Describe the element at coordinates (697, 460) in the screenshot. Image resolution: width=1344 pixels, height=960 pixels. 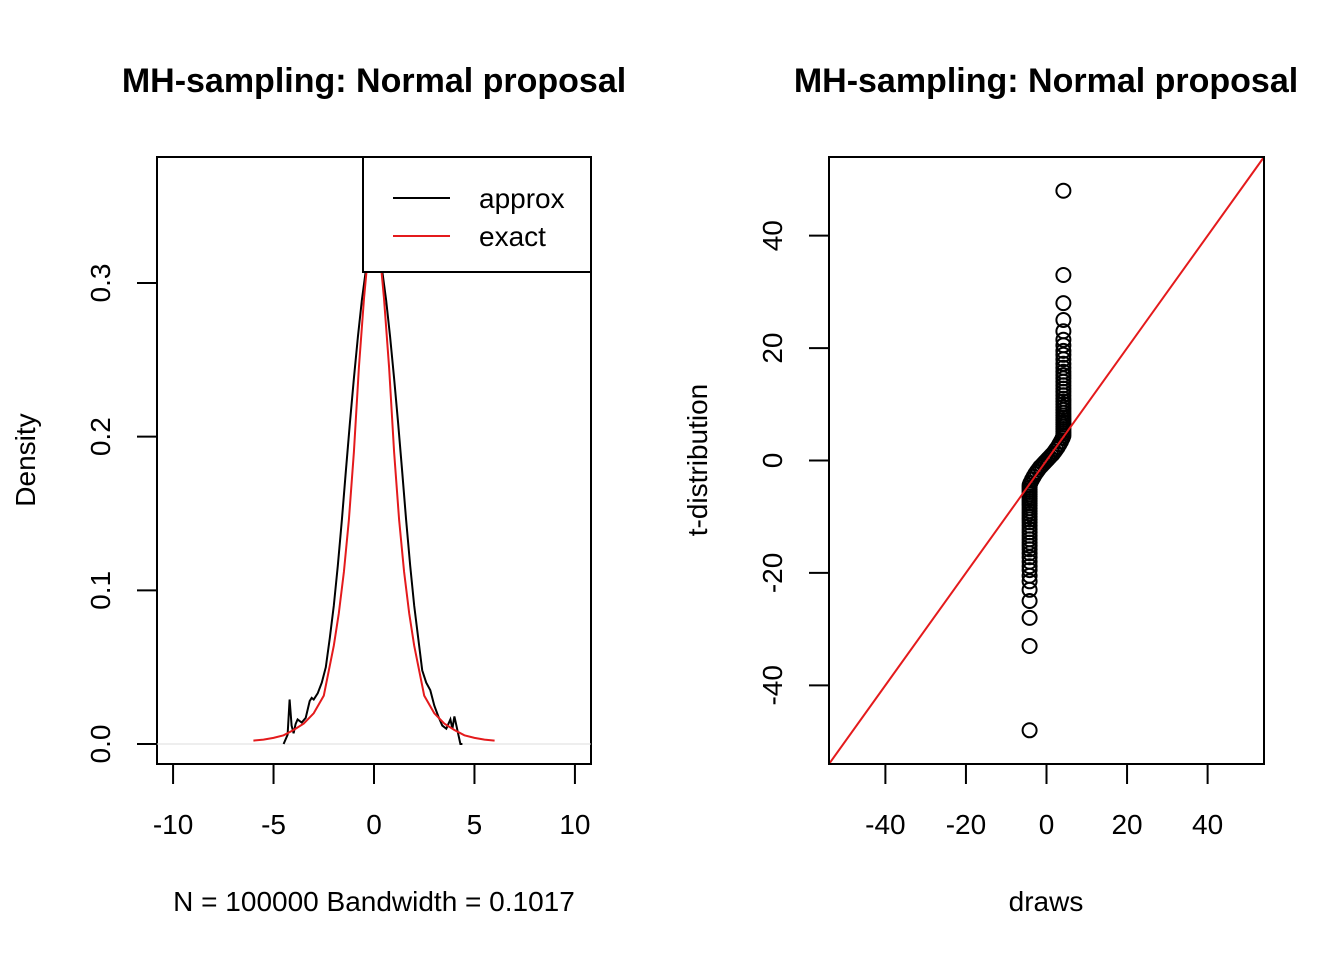
I see `right-y-axis-label: t-distribution` at that location.